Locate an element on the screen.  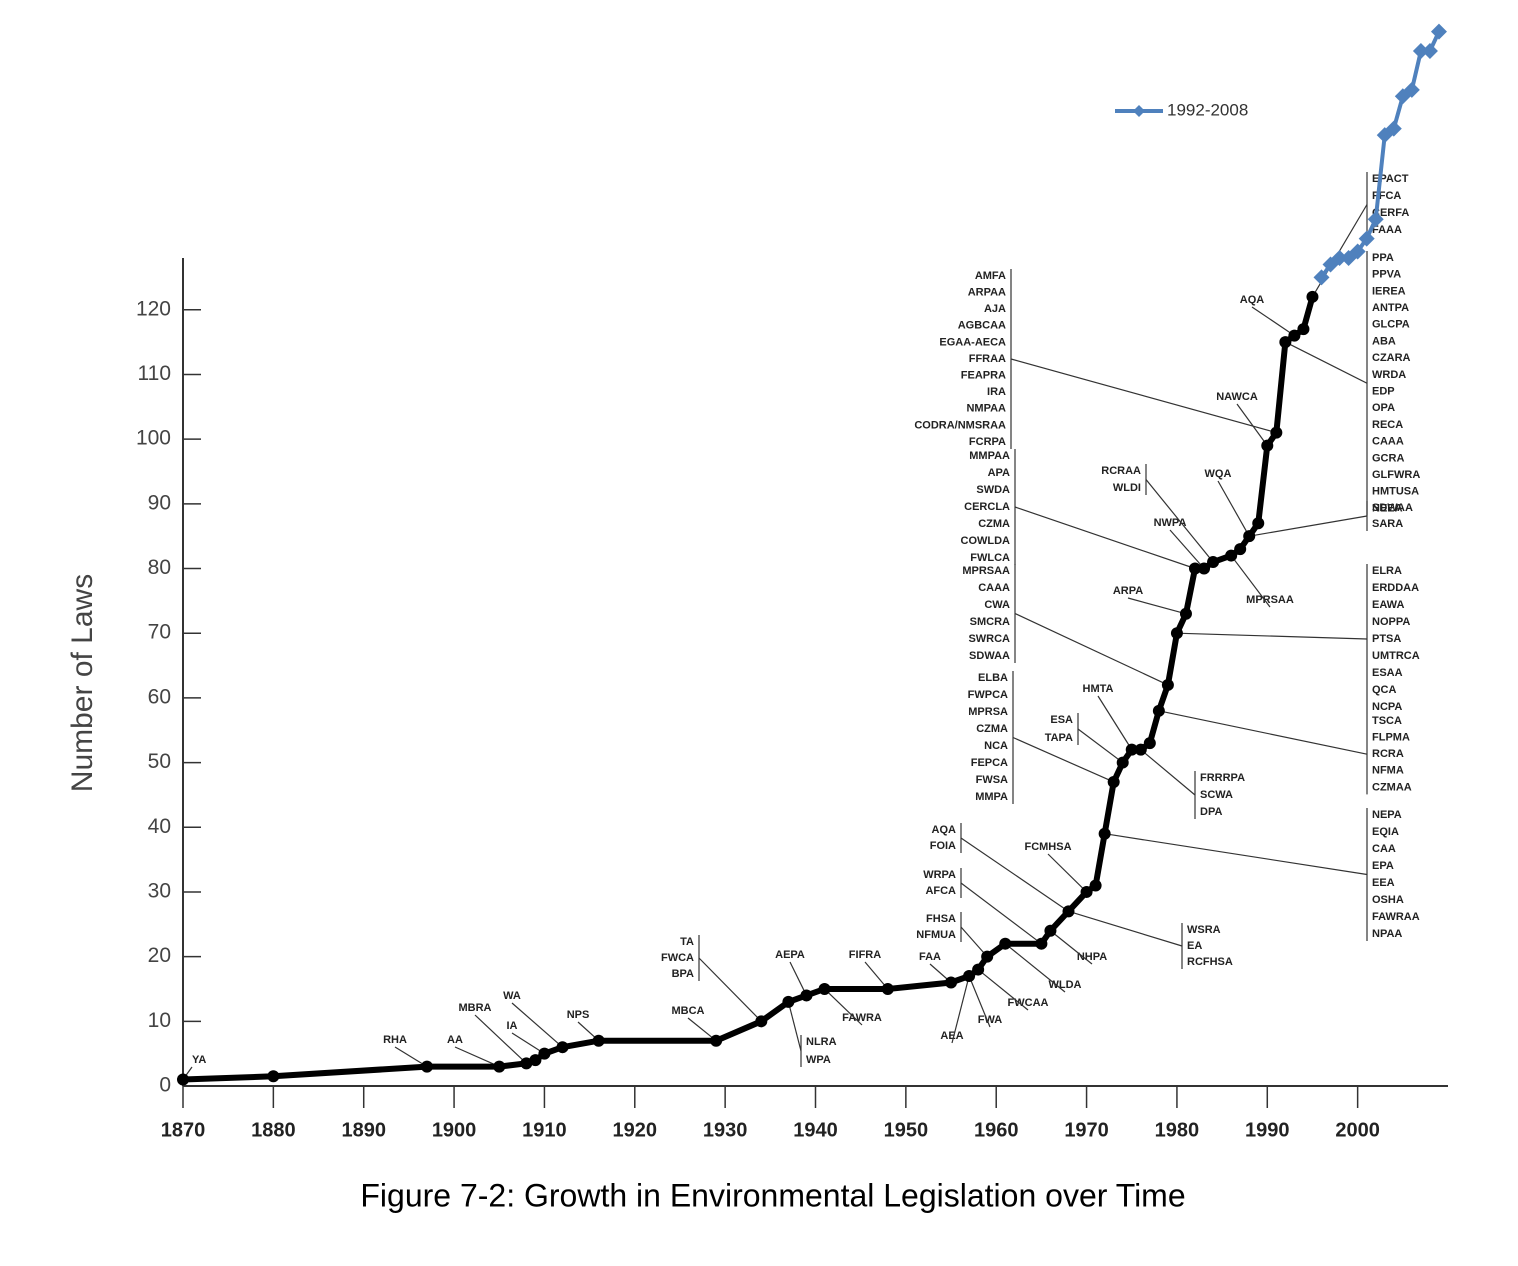
y-tick-label: 110 is located at coordinates (154, 373).